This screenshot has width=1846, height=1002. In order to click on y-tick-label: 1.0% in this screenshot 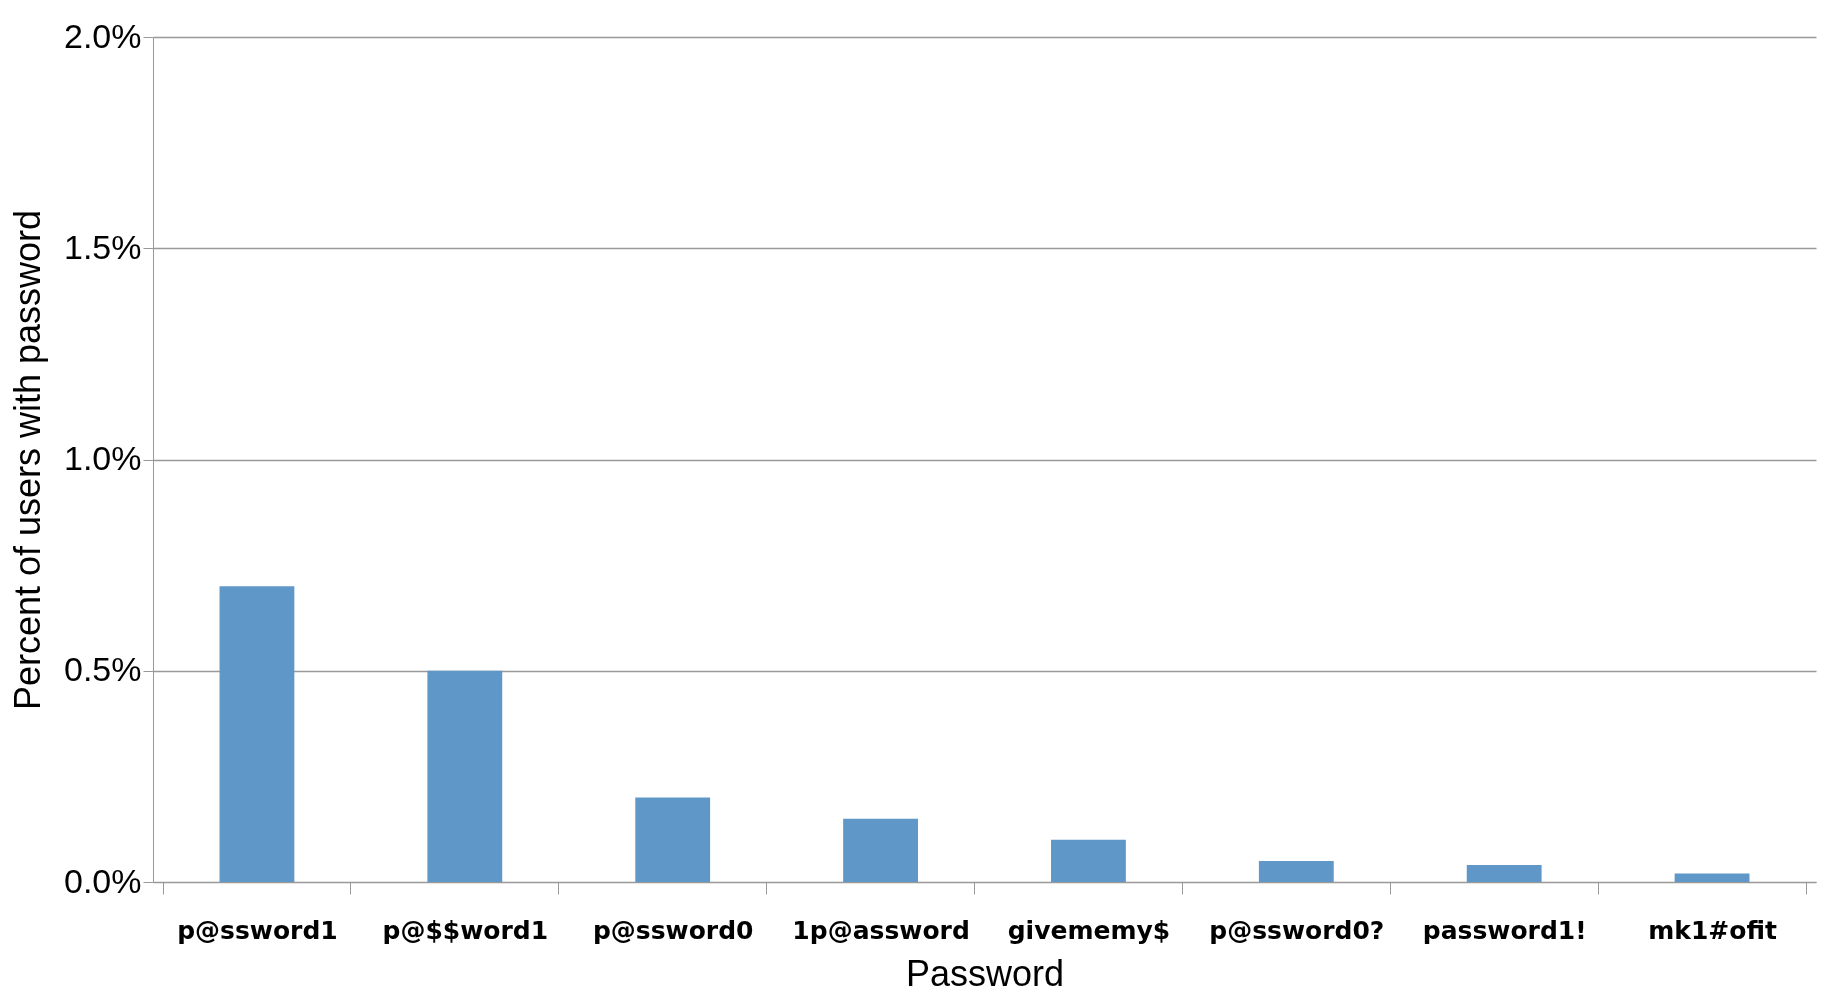, I will do `click(103, 458)`.